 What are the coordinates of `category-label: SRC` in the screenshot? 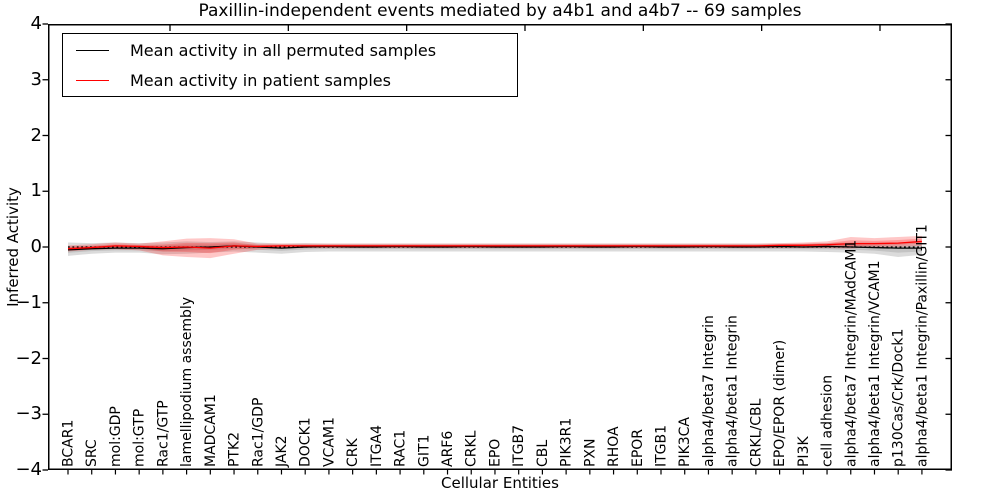 It's located at (92, 453).